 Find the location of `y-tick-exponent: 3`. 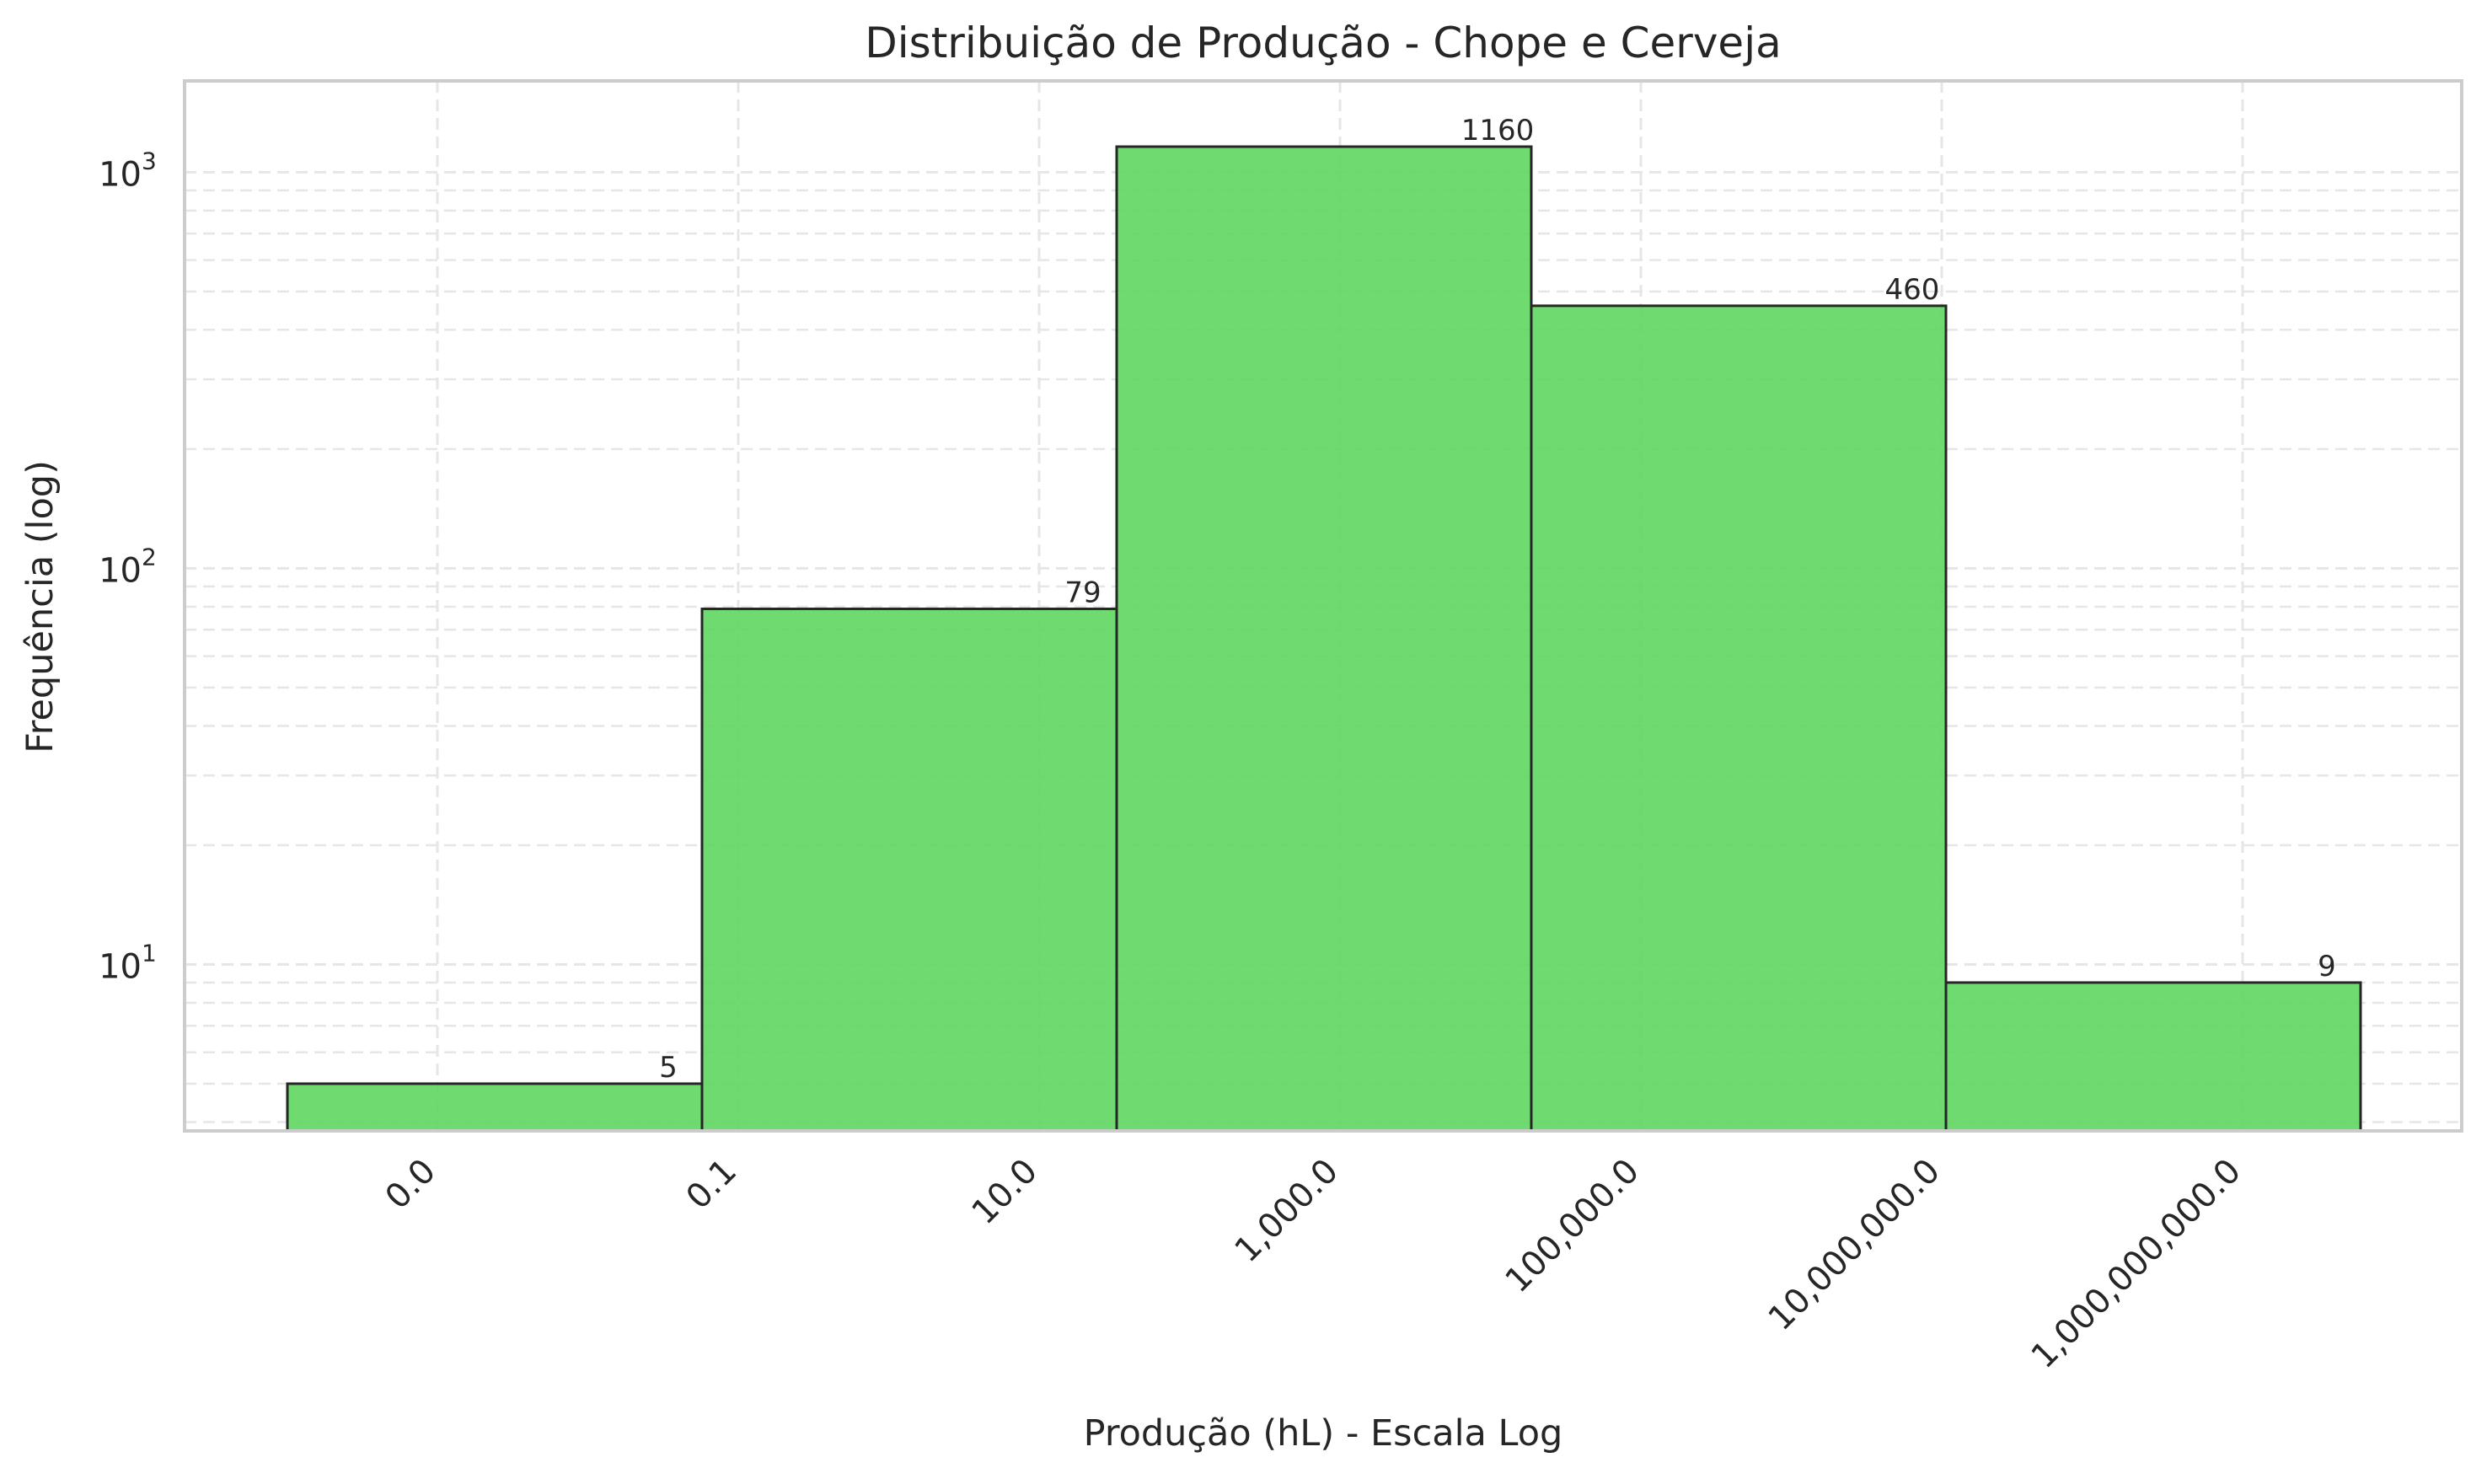

y-tick-exponent: 3 is located at coordinates (149, 160).